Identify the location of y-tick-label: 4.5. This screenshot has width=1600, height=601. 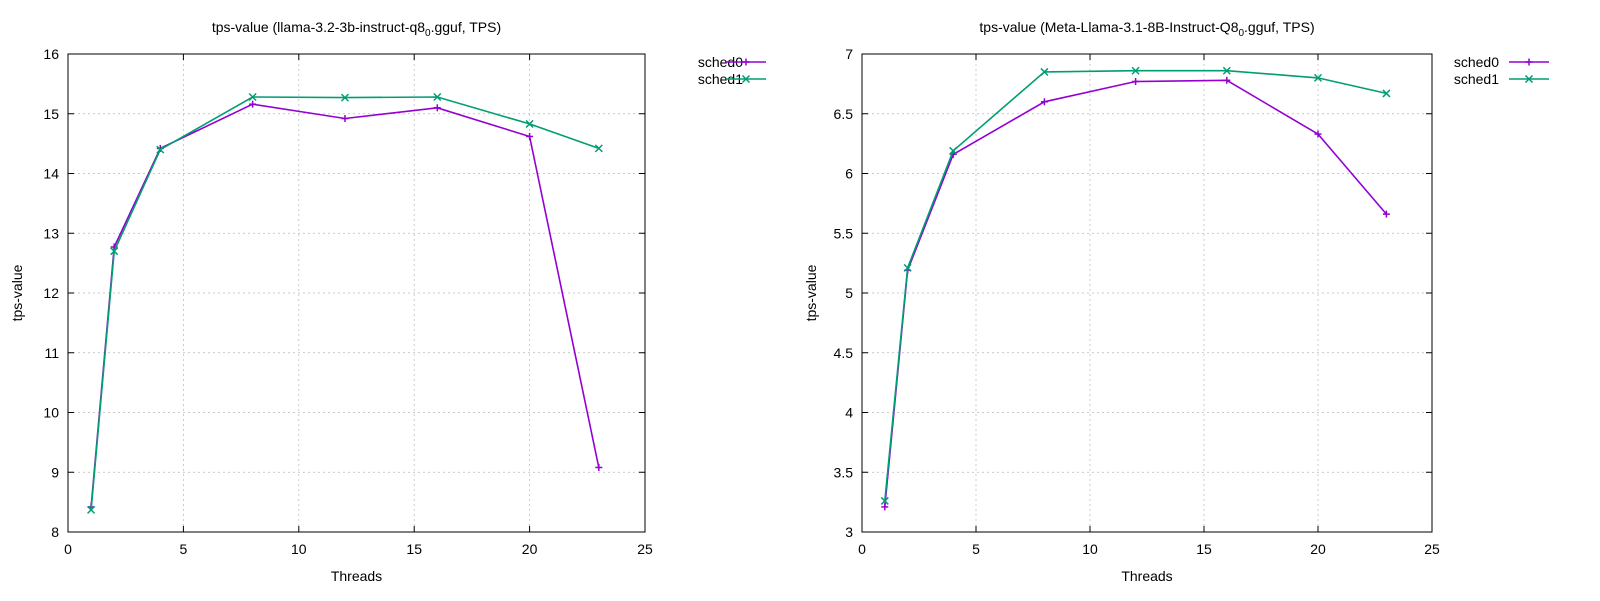
(844, 353).